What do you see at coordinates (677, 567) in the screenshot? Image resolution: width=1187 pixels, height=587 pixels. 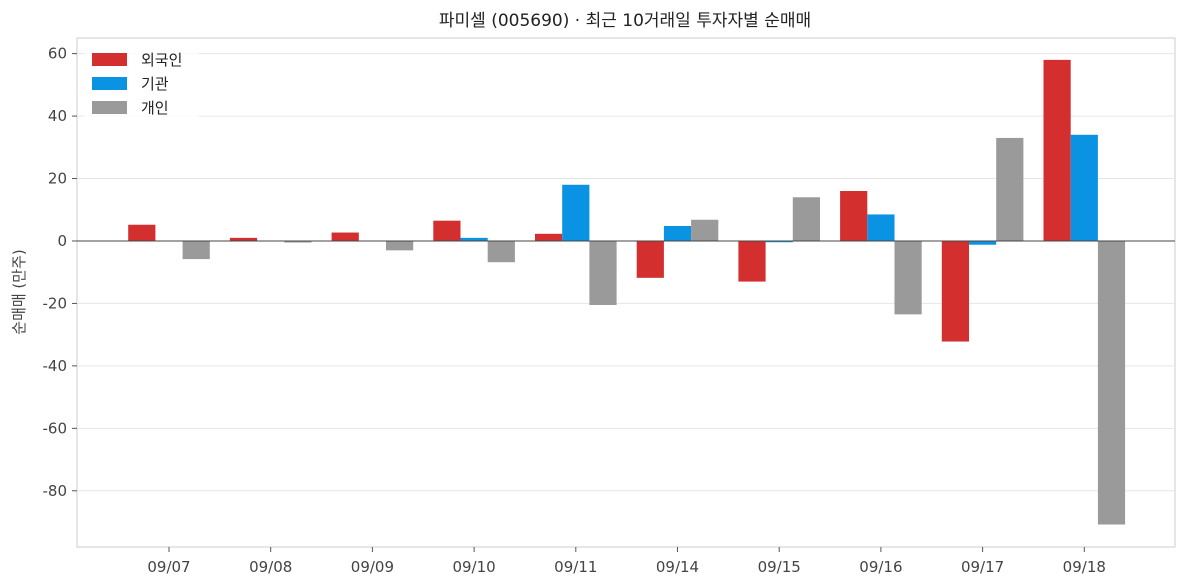 I see `x-tick-label: 09/14` at bounding box center [677, 567].